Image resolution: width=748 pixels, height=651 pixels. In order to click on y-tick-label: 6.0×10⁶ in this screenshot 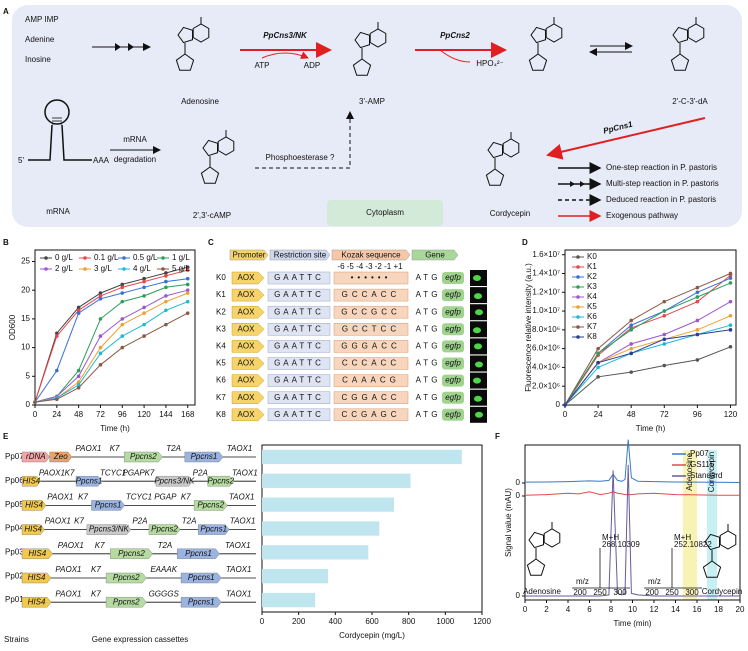, I will do `click(546, 348)`.